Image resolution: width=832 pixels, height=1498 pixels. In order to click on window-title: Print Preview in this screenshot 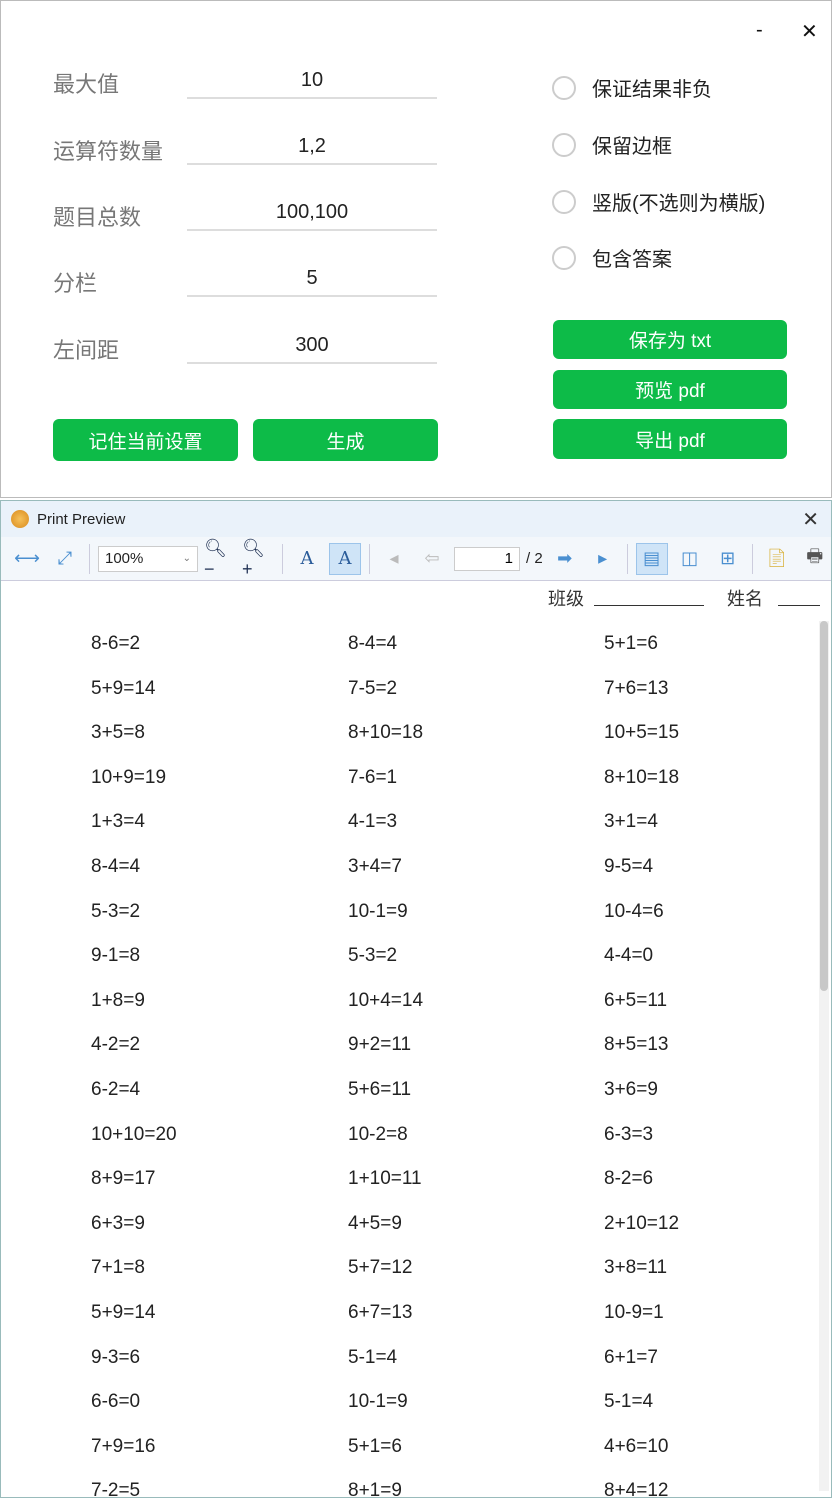, I will do `click(81, 519)`.